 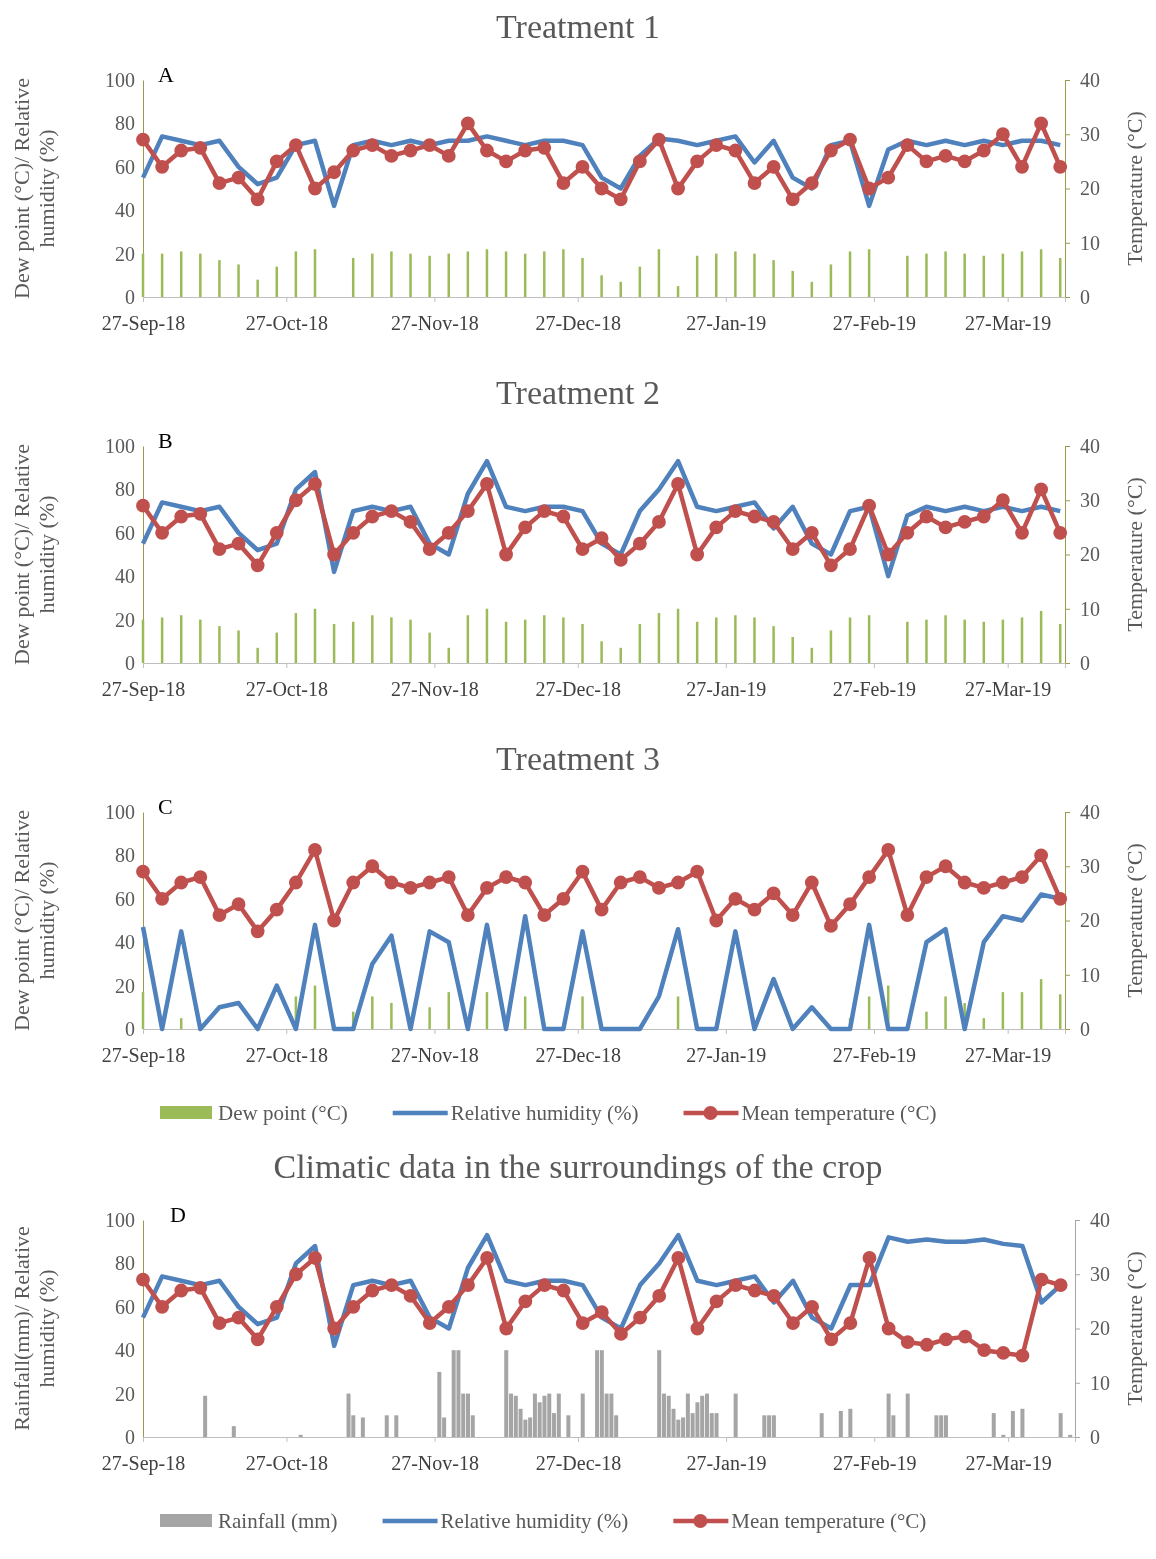 What do you see at coordinates (125, 166) in the screenshot?
I see `y-tick-label: 60` at bounding box center [125, 166].